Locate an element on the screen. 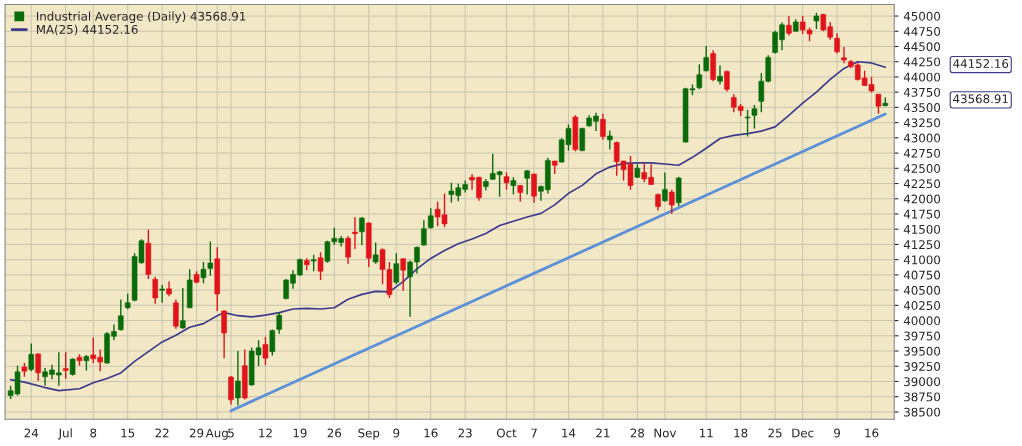 This screenshot has width=1022, height=446. y-tick-label: 42750 is located at coordinates (922, 153).